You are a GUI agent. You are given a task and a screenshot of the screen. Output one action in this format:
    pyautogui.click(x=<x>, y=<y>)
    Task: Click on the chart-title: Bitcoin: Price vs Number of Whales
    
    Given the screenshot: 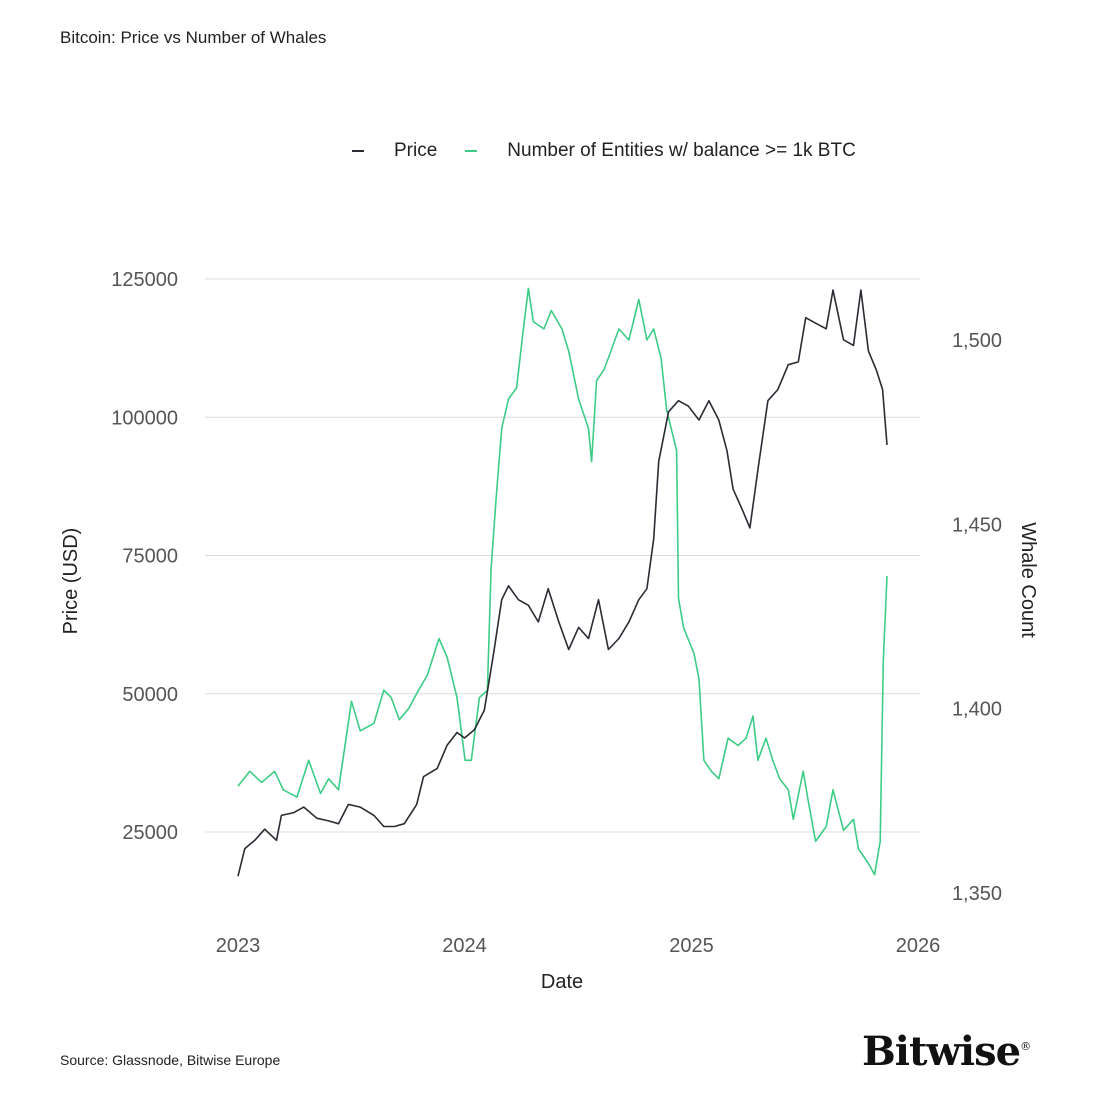 What is the action you would take?
    pyautogui.click(x=193, y=37)
    